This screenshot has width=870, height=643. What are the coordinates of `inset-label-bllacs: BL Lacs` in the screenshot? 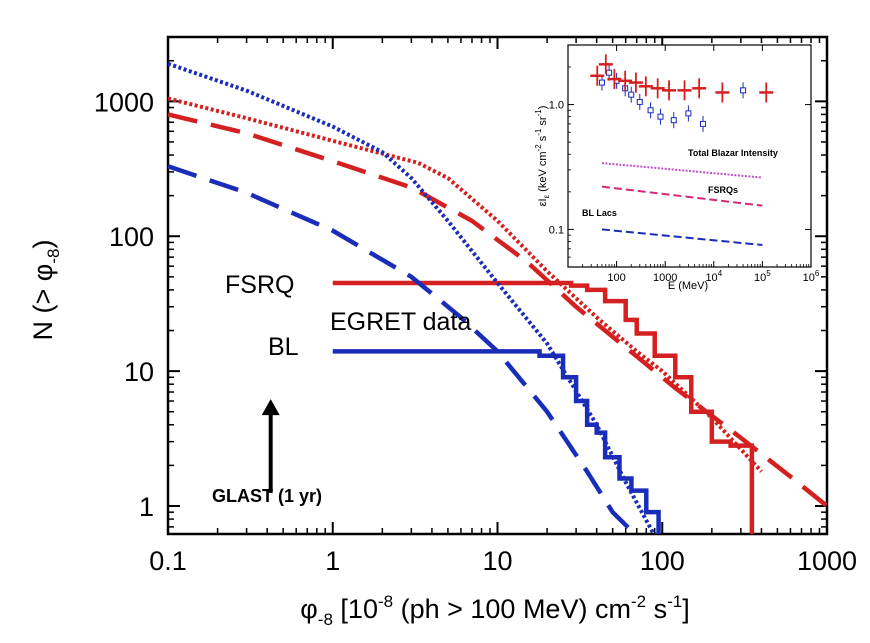 It's located at (599, 213).